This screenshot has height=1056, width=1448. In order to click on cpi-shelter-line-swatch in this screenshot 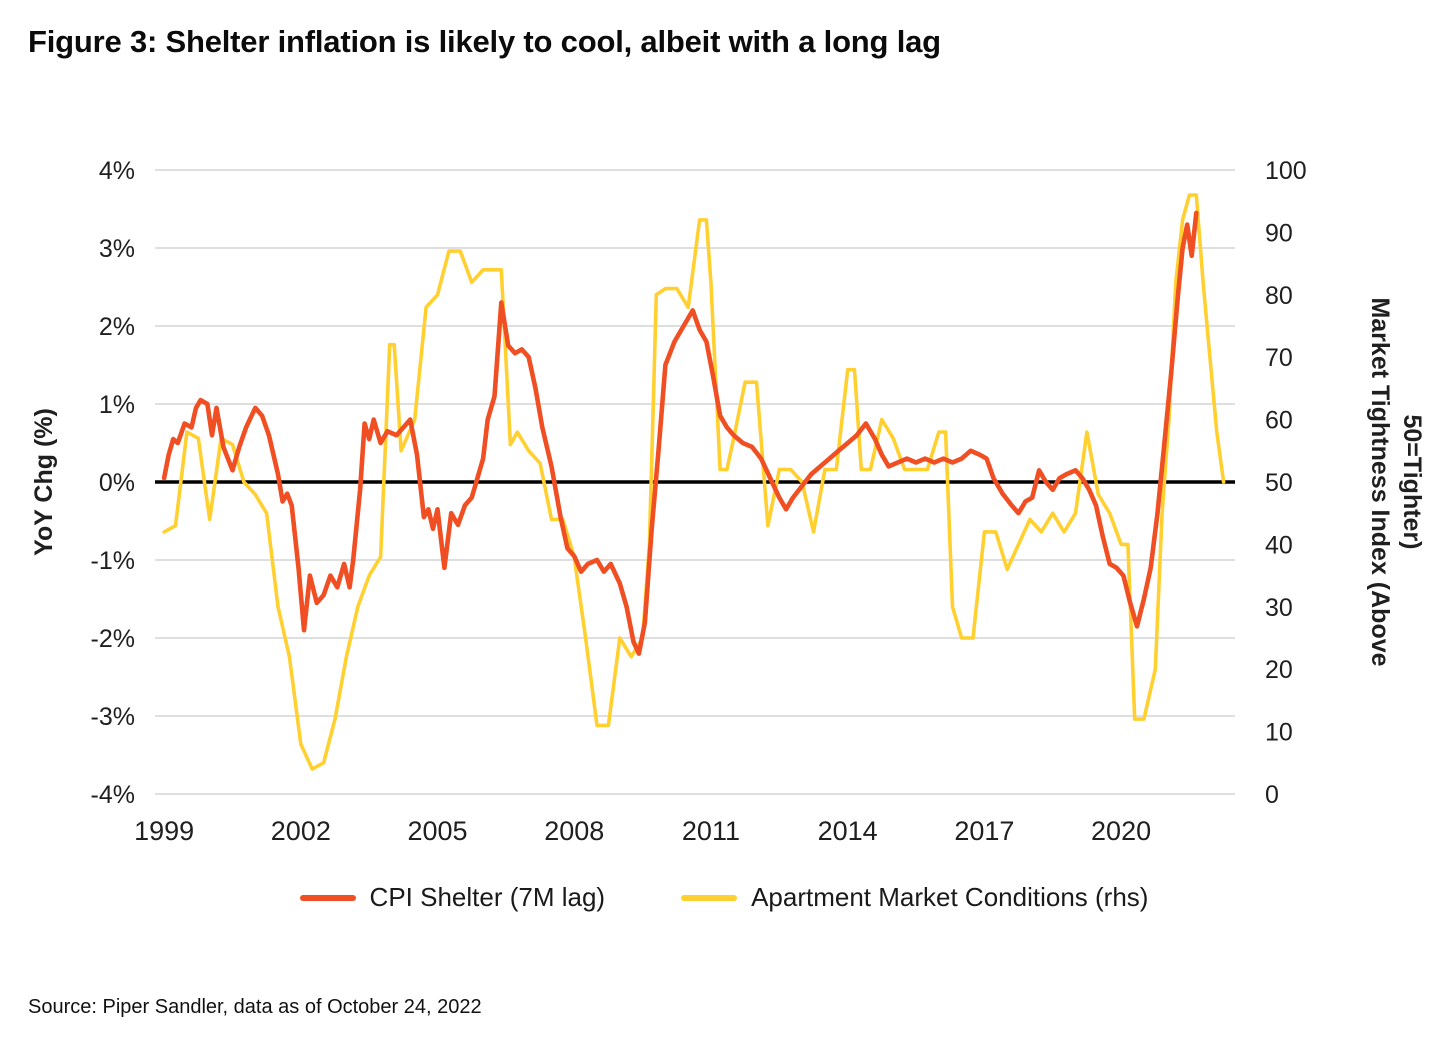, I will do `click(327, 897)`.